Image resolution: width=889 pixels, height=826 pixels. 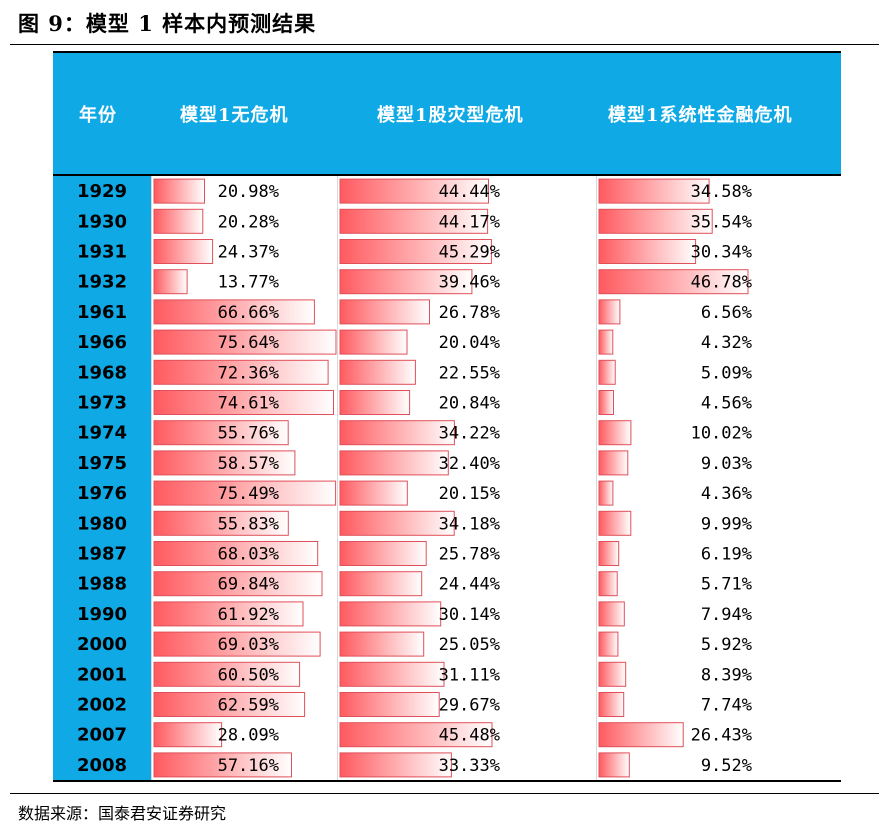 What do you see at coordinates (721, 736) in the screenshot?
I see `systemic-value: 26.43%` at bounding box center [721, 736].